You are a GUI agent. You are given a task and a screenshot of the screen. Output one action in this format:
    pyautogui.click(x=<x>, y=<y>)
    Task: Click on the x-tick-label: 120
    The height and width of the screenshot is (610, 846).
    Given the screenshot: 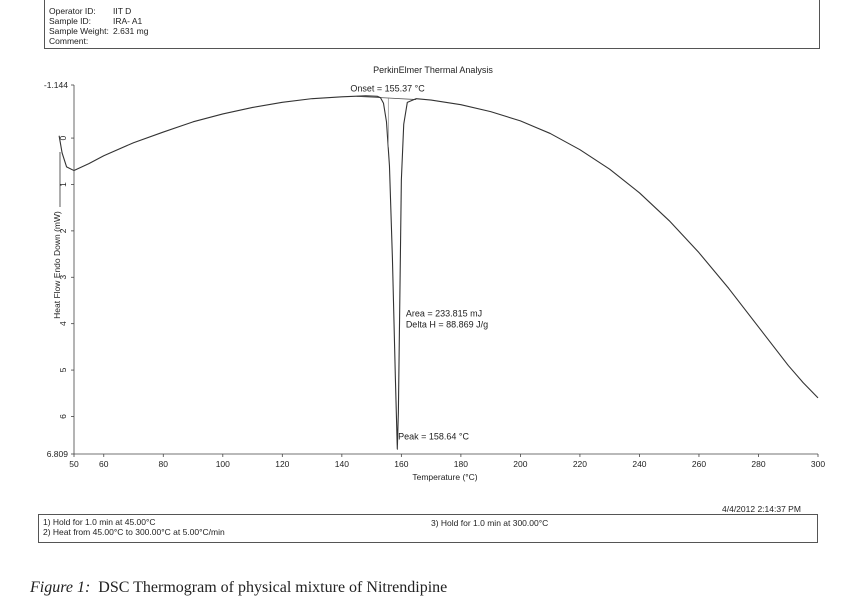 What is the action you would take?
    pyautogui.click(x=282, y=464)
    